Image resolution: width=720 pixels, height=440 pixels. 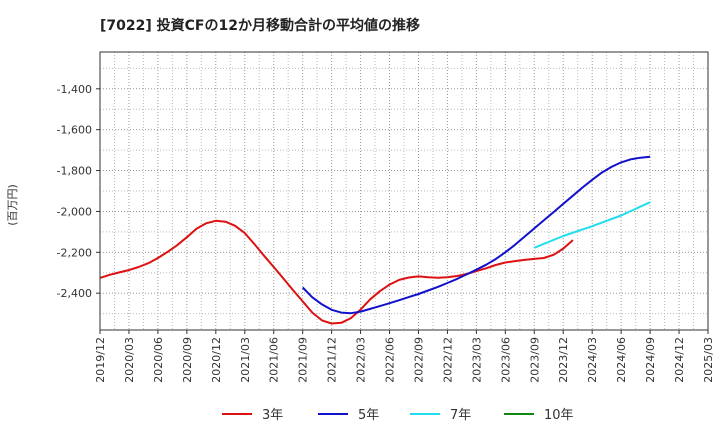 I want to click on y-tick-label: -2,000, so click(x=74, y=211).